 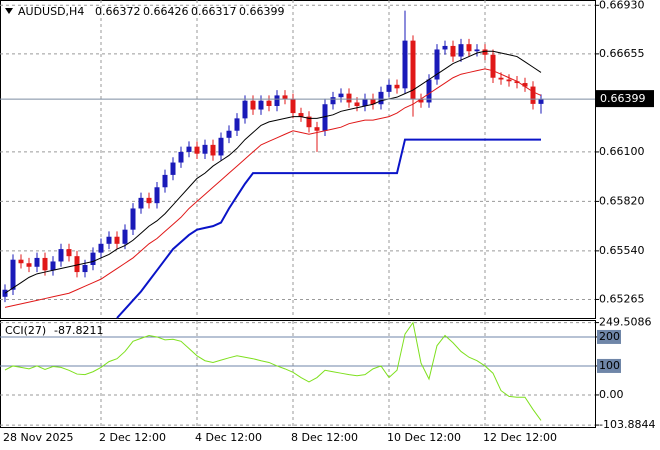 I want to click on y-tick-label: 200, so click(x=609, y=336).